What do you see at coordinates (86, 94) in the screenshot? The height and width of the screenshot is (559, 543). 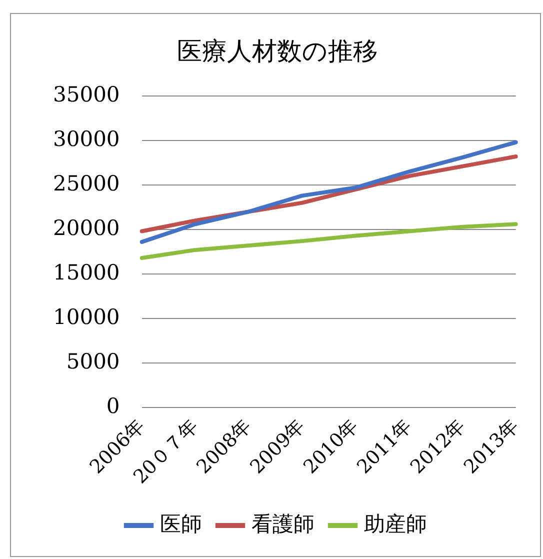 I see `y-tick-label: 35000` at bounding box center [86, 94].